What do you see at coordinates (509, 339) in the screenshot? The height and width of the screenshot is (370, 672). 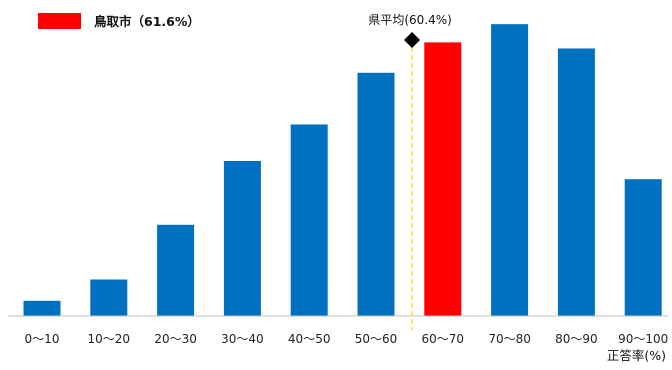 I see `x-tick-label: 70～80` at bounding box center [509, 339].